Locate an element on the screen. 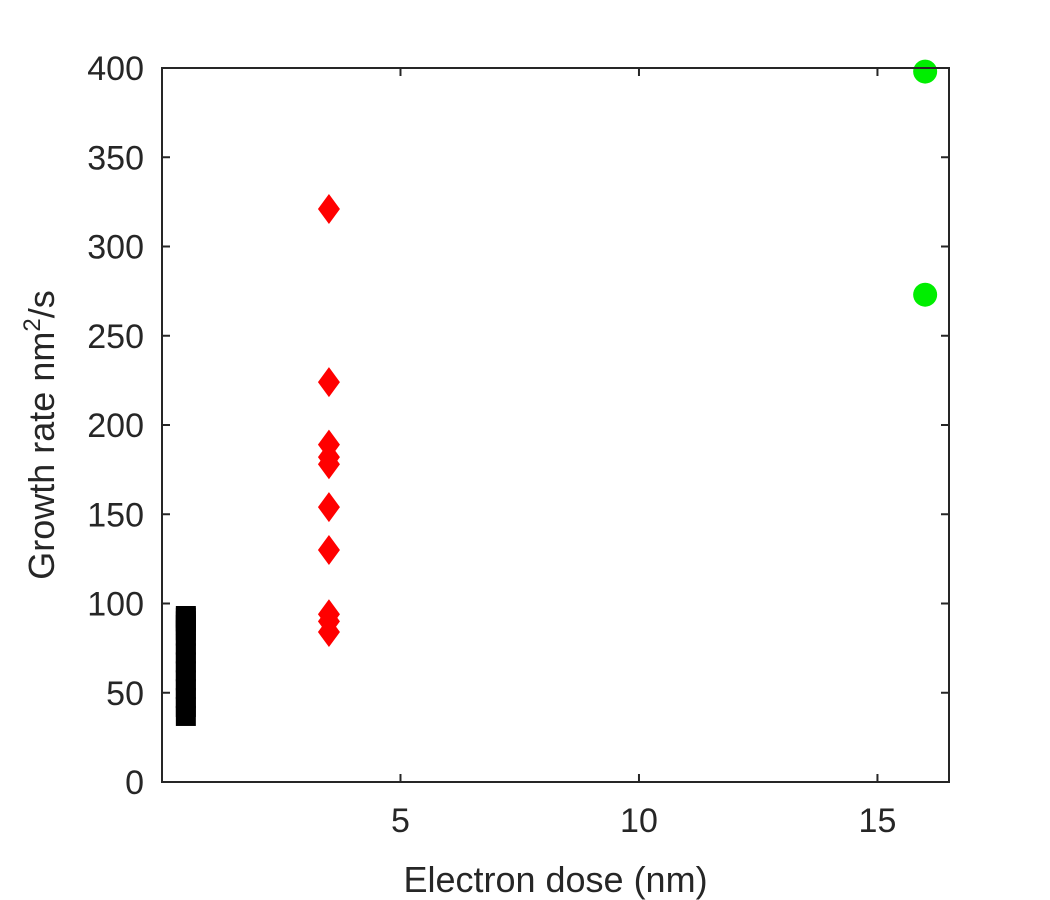  y-tick-label: 250 is located at coordinates (115, 337).